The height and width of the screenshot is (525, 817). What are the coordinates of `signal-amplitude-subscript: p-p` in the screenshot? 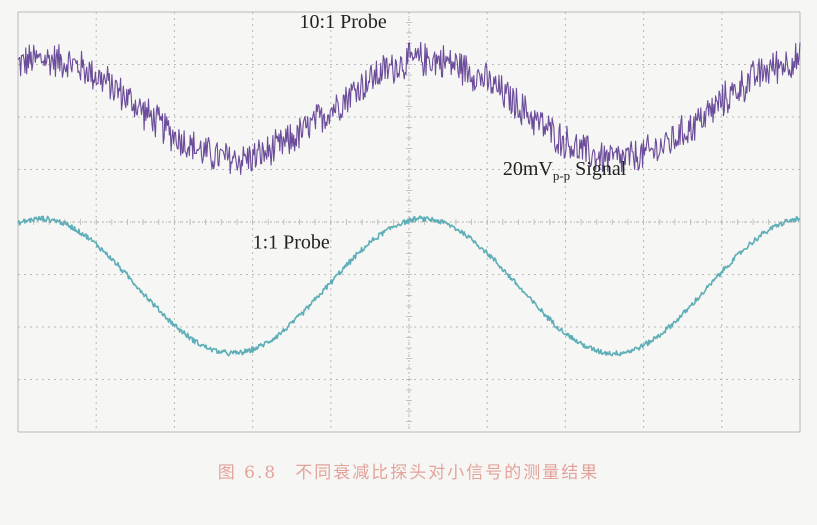 It's located at (561, 175).